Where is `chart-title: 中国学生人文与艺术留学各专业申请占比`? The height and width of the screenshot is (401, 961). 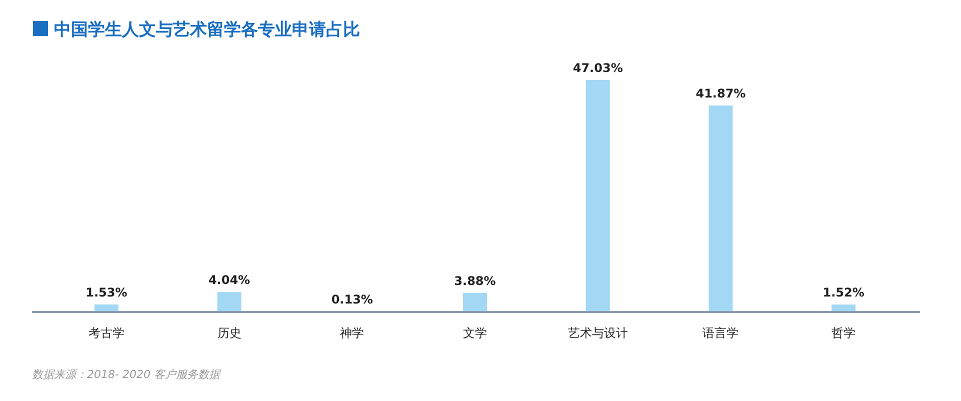 chart-title: 中国学生人文与艺术留学各专业申请占比 is located at coordinates (207, 30).